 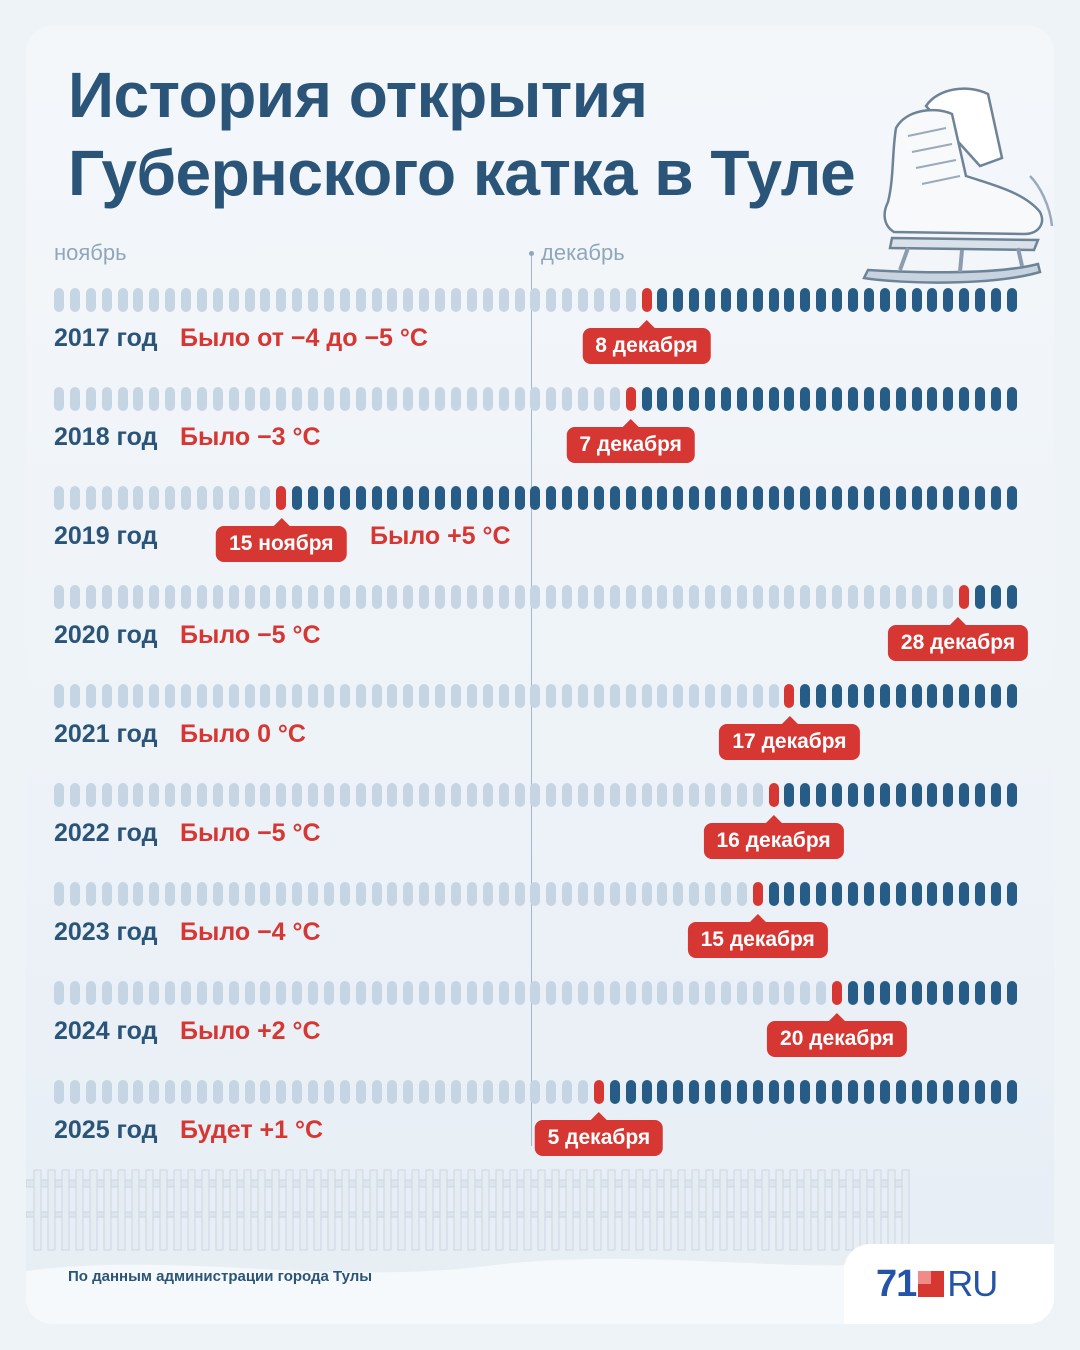 What do you see at coordinates (789, 738) in the screenshot?
I see `opening-date-badge: 17 декабря` at bounding box center [789, 738].